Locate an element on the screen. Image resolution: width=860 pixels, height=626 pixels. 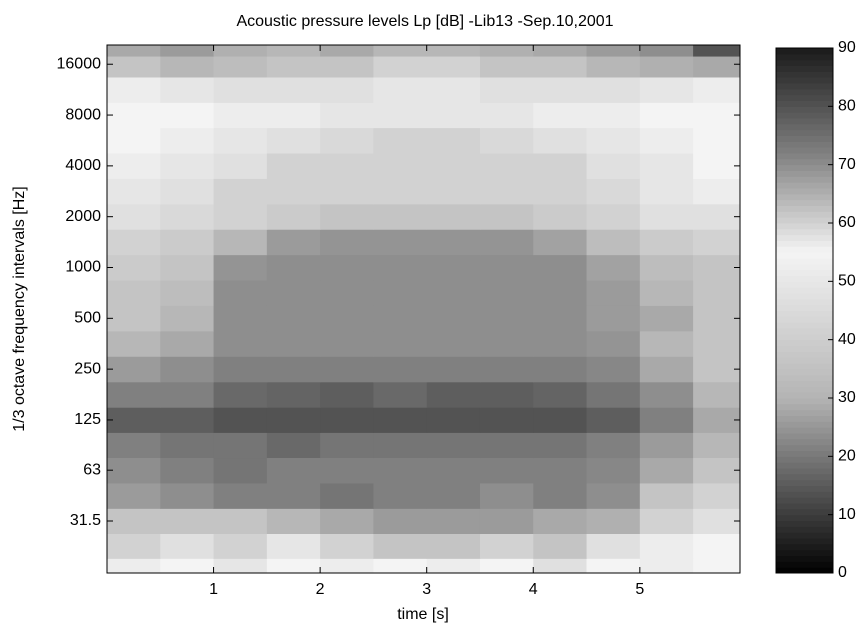
y-tick-label: 250 is located at coordinates (87, 368).